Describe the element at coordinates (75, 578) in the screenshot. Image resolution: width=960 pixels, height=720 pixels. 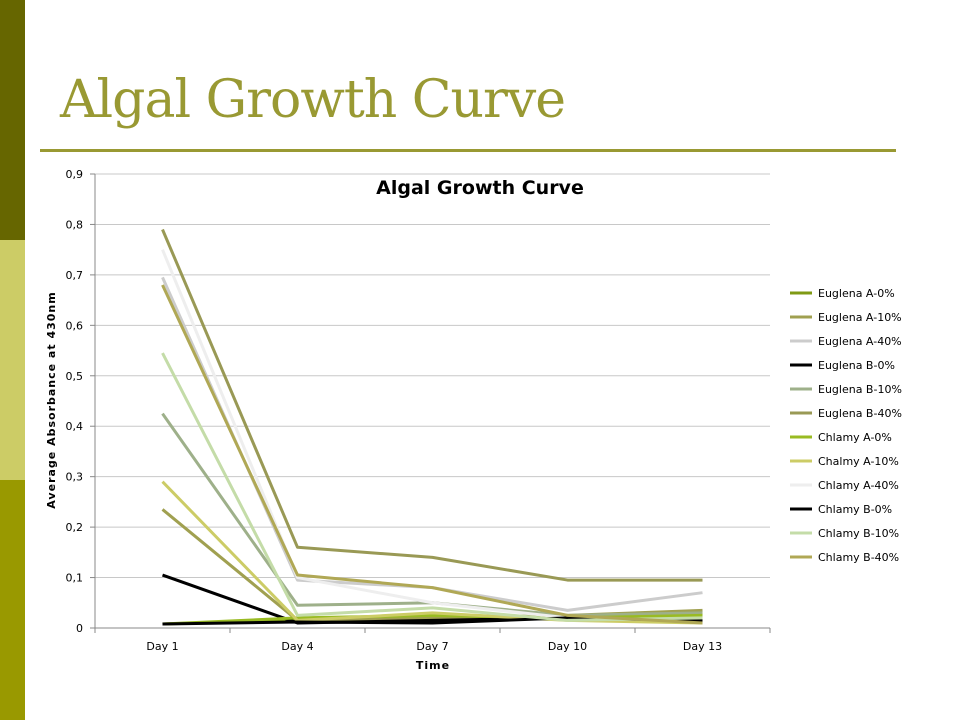
I see `y-tick-label: 0,1` at that location.